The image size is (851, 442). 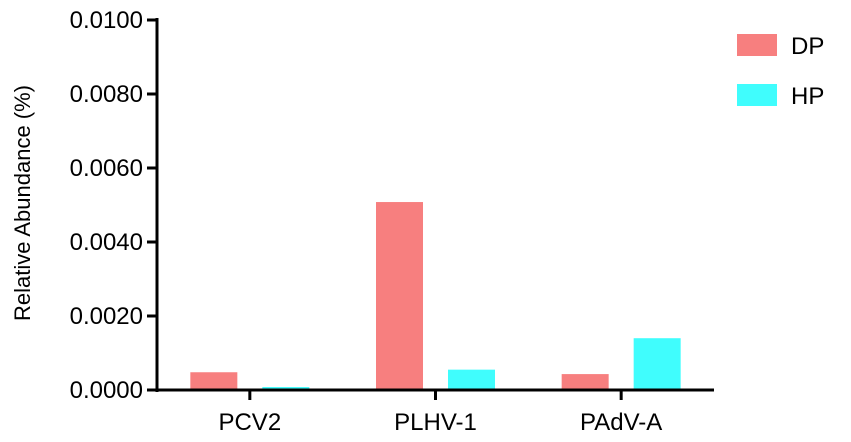 What do you see at coordinates (106, 20) in the screenshot?
I see `y-tick-label: 0.0100` at bounding box center [106, 20].